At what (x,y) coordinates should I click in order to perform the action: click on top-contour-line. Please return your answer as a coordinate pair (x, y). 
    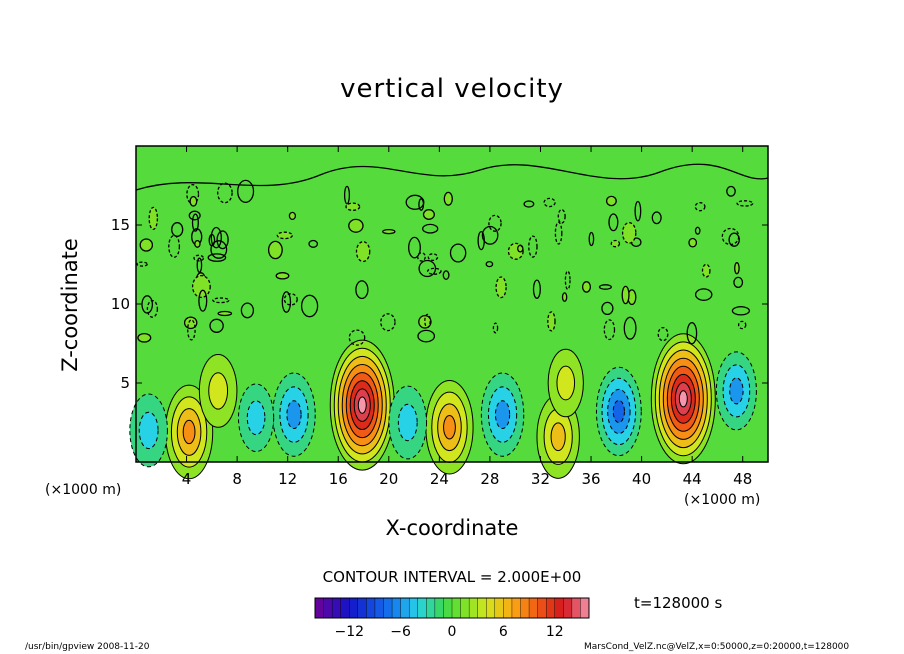
    Looking at the image, I should click on (452, 177).